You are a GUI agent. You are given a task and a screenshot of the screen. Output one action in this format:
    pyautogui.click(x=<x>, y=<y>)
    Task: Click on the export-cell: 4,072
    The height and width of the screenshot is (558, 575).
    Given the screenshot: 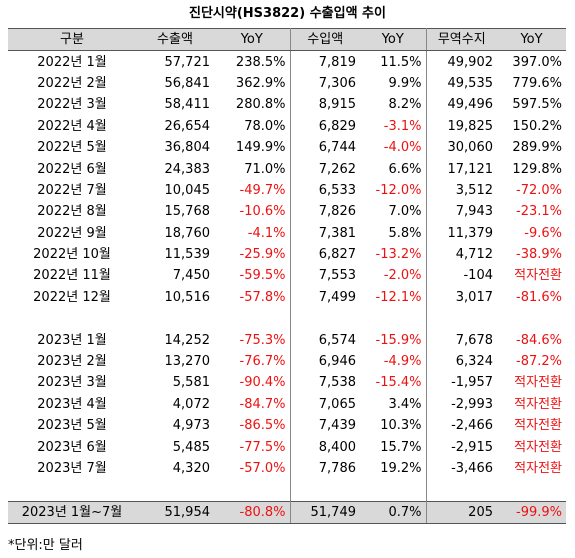 What is the action you would take?
    pyautogui.click(x=191, y=404)
    